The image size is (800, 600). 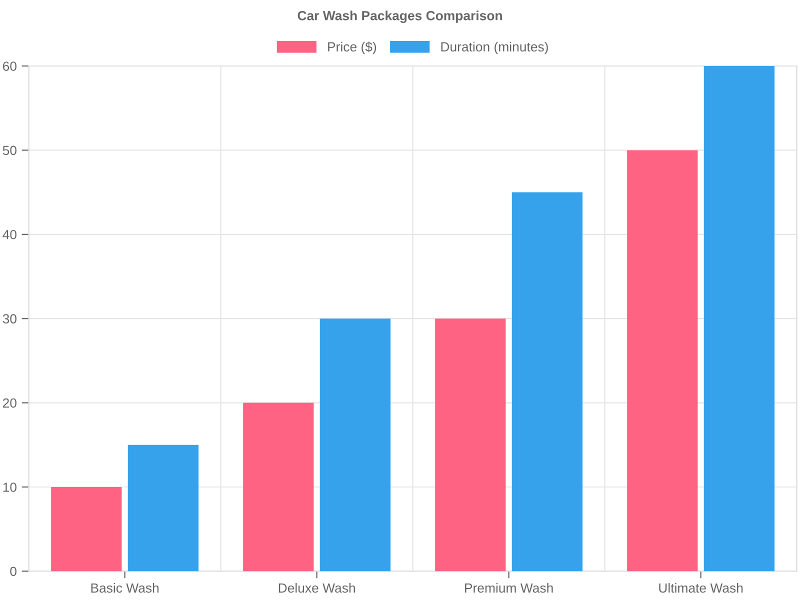 I want to click on x-tick-label: Ultimate Wash, so click(x=701, y=588).